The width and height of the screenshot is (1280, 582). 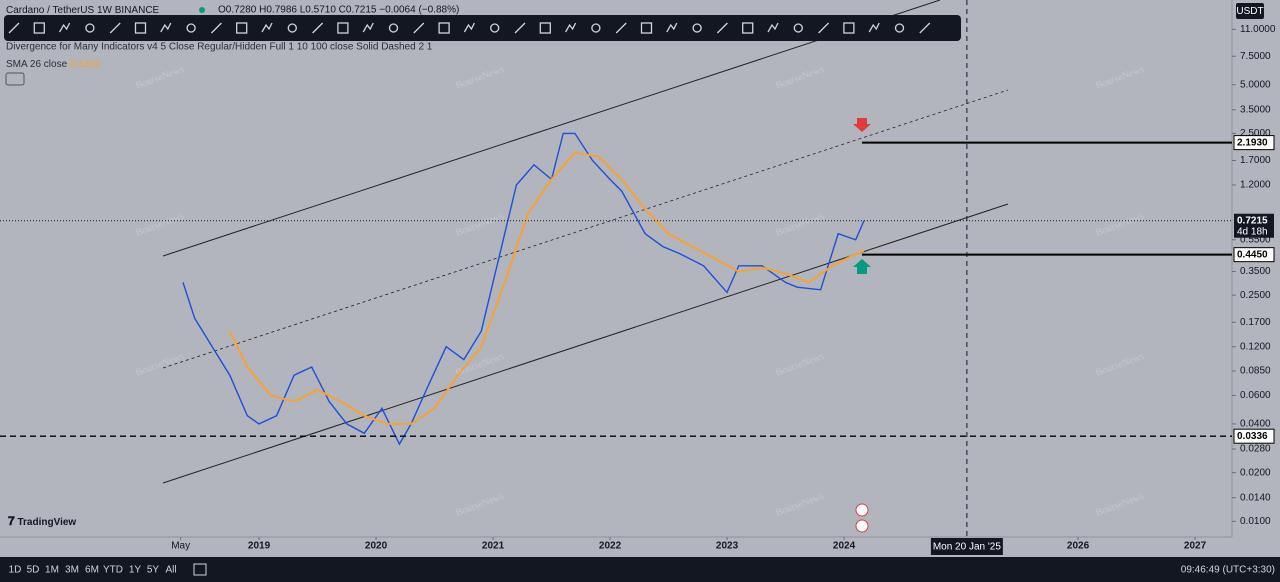 What do you see at coordinates (1255, 346) in the screenshot?
I see `y-tick-label: 0.1200` at bounding box center [1255, 346].